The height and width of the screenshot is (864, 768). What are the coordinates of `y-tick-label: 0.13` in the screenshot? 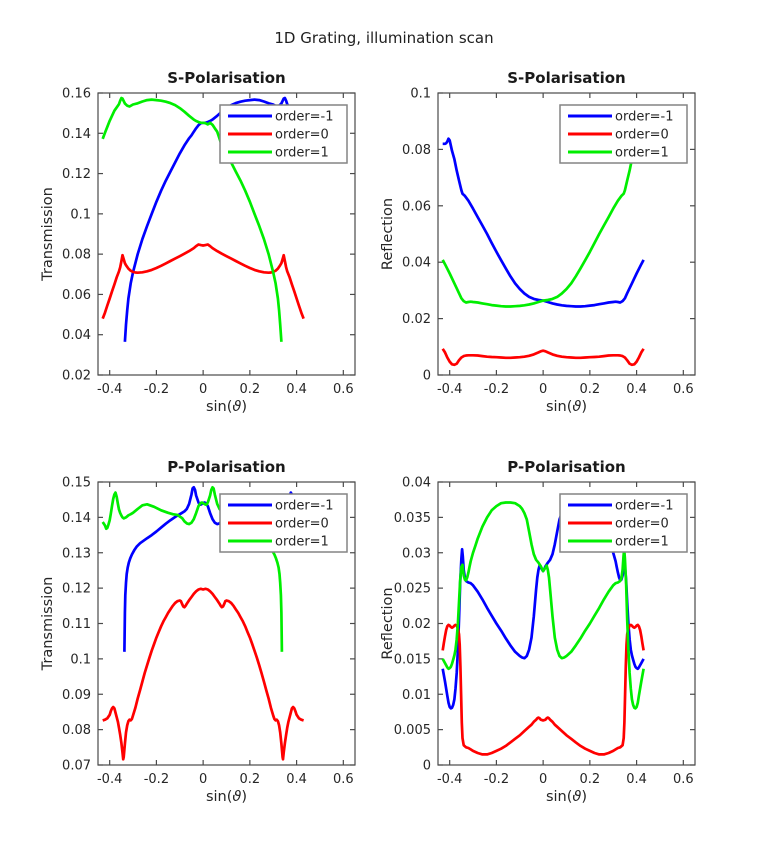 It's located at (76, 553).